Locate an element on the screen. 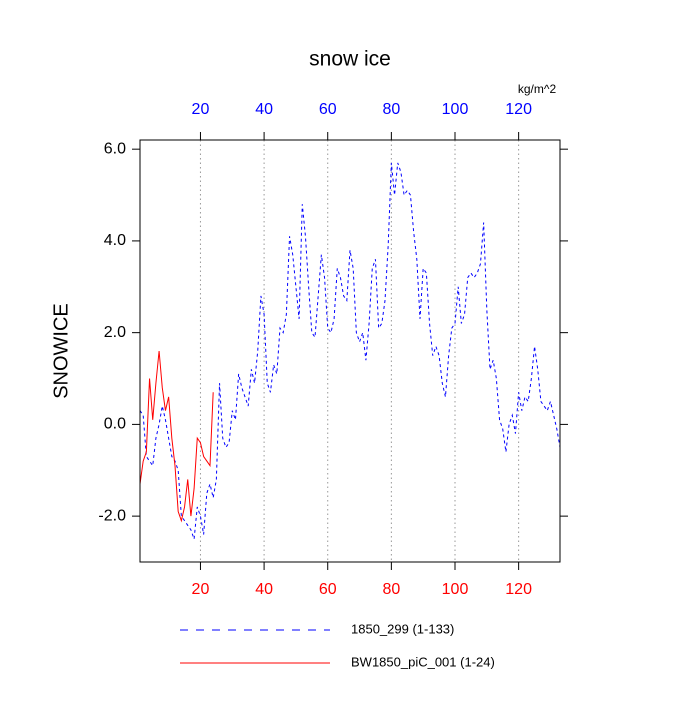 This screenshot has width=700, height=705. y-tick-label: 4.0 is located at coordinates (115, 240).